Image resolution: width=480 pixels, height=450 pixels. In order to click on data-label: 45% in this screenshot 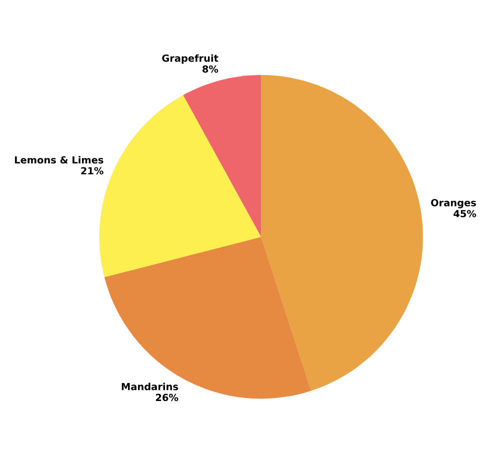, I will do `click(465, 214)`.